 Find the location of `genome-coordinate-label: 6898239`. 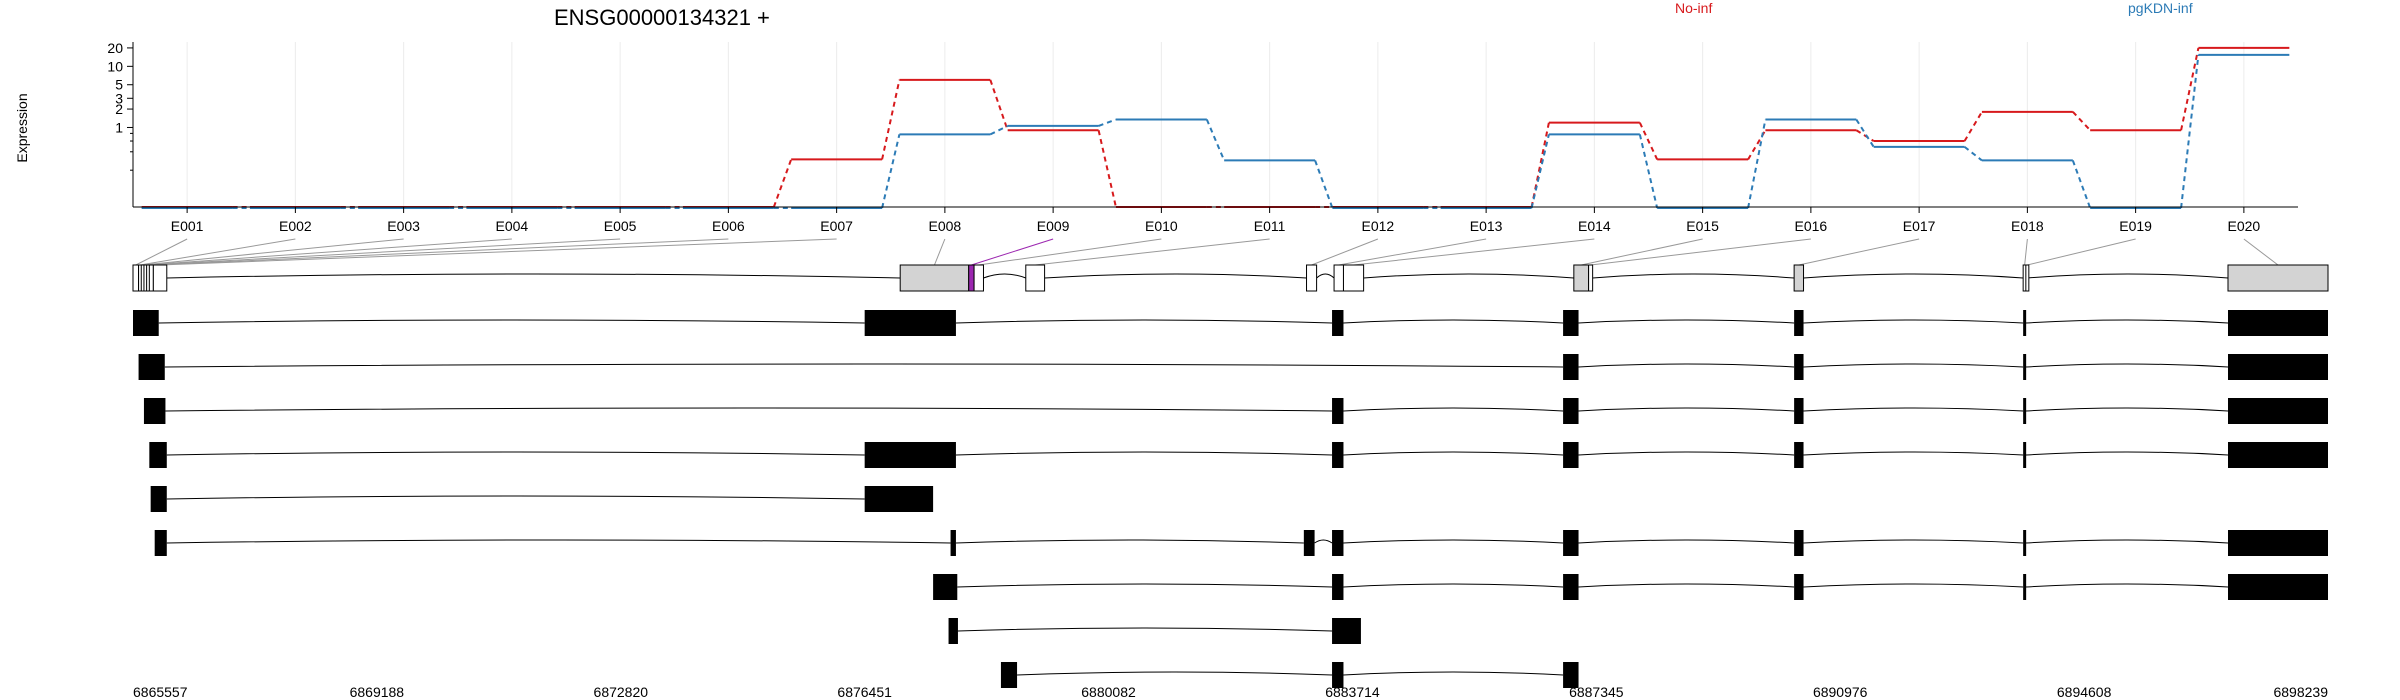

genome-coordinate-label: 6898239 is located at coordinates (2300, 692).